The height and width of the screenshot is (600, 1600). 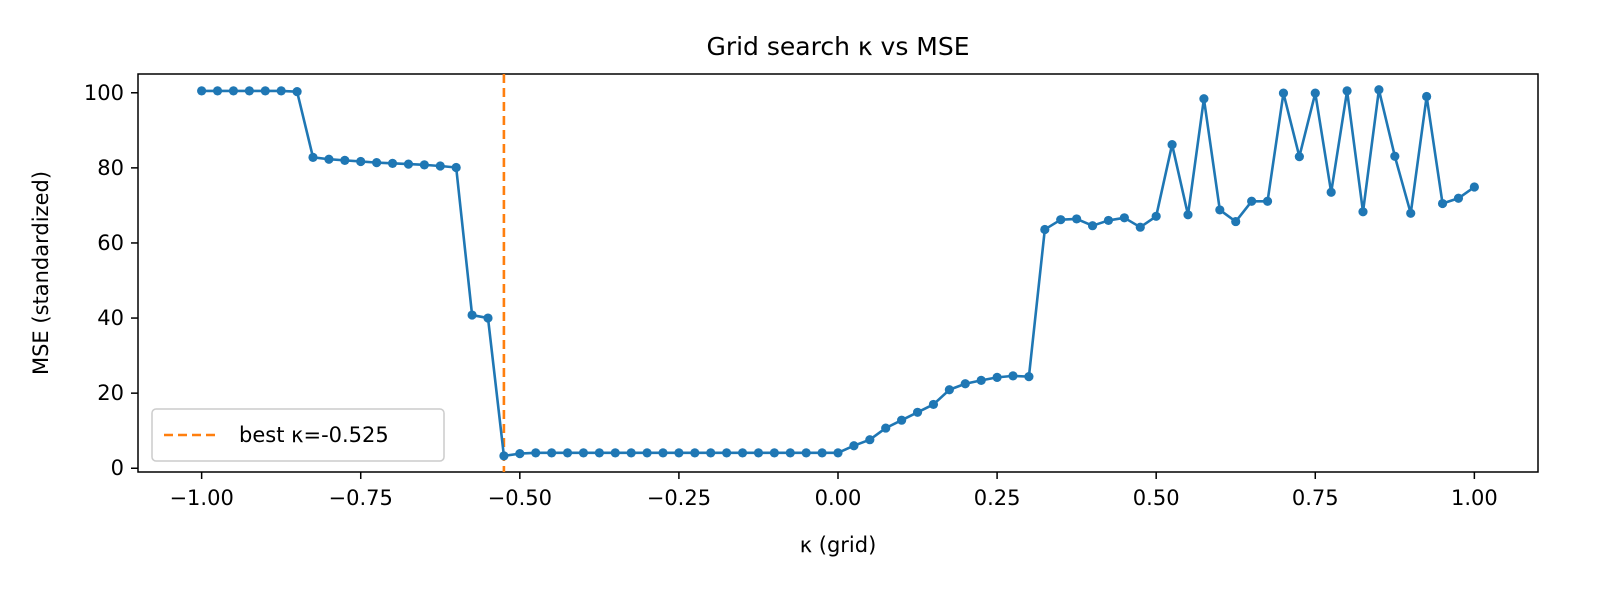 I want to click on x-tick-label: −0.50, so click(x=520, y=498).